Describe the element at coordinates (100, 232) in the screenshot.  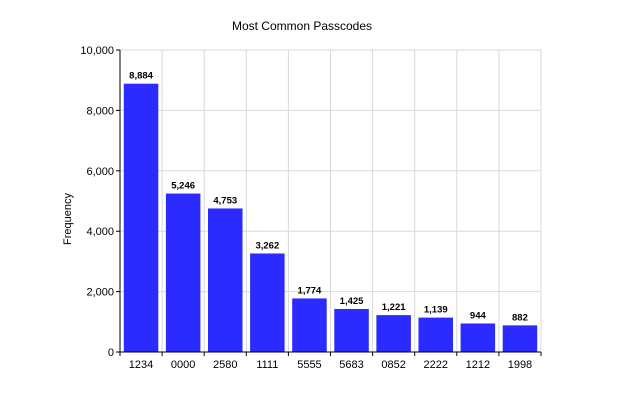
I see `y-tick-label: 4,000` at that location.